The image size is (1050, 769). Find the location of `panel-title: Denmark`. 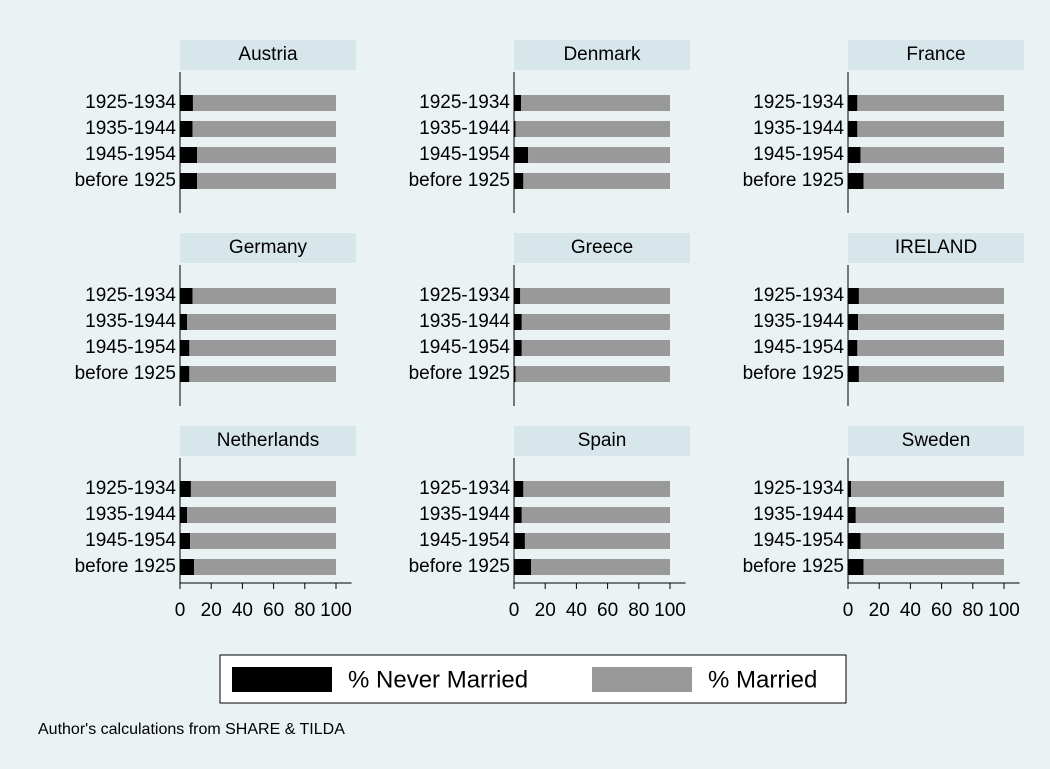

panel-title: Denmark is located at coordinates (602, 54).